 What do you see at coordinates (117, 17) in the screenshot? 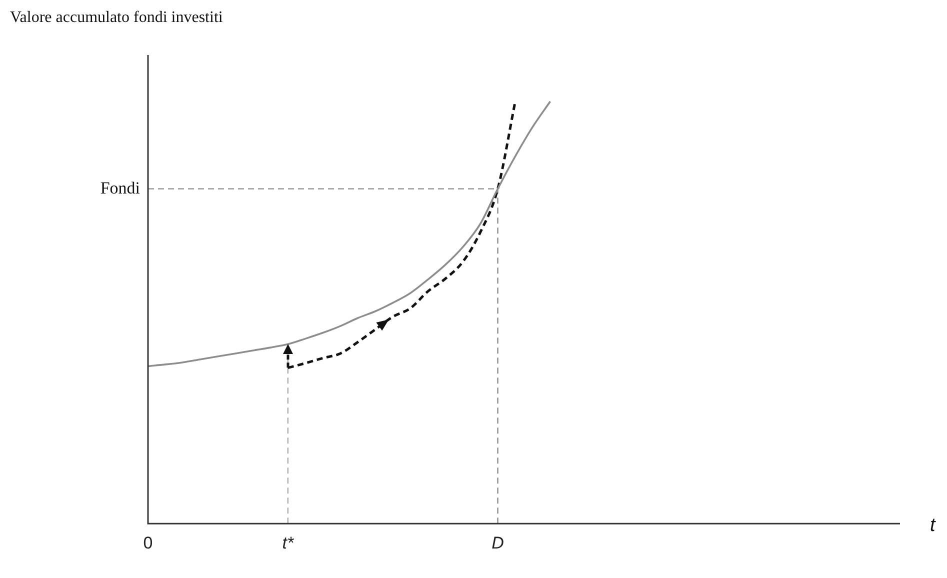
I see `y-axis-title: Valore accumulato fondi investiti` at bounding box center [117, 17].